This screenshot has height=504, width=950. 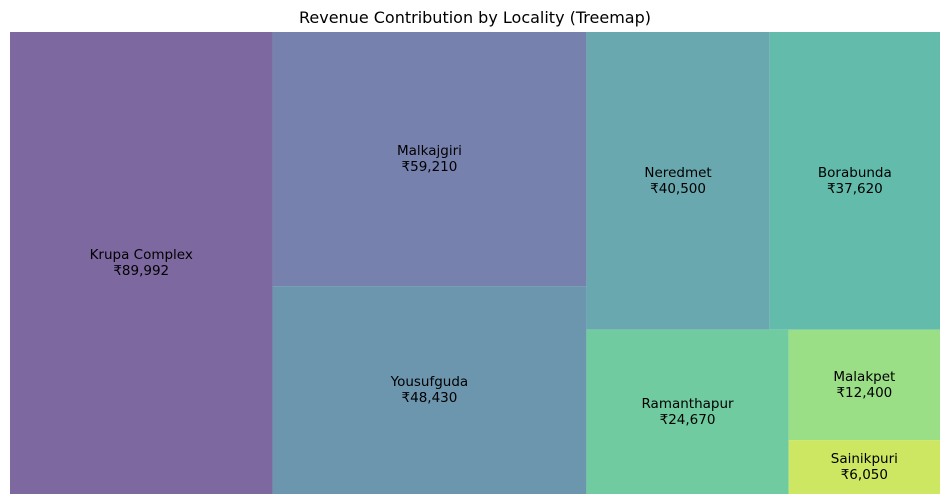 What do you see at coordinates (688, 420) in the screenshot?
I see `treemap-value-ramanthapur: ₹24,670` at bounding box center [688, 420].